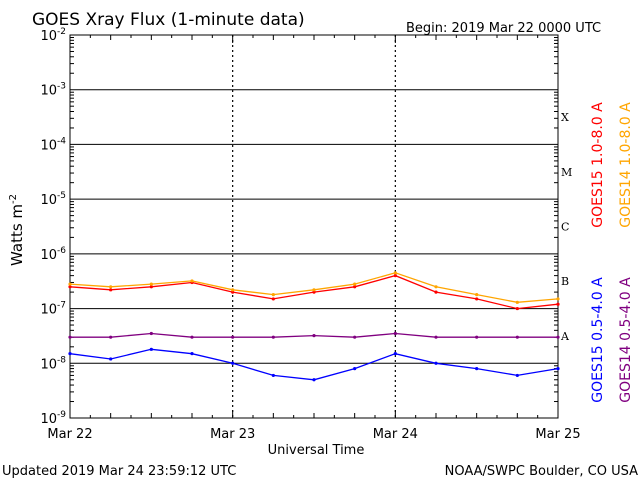 The image size is (640, 480). Describe the element at coordinates (503, 28) in the screenshot. I see `begin-label: Begin: 2019 Mar 22 0000 UTC` at that location.